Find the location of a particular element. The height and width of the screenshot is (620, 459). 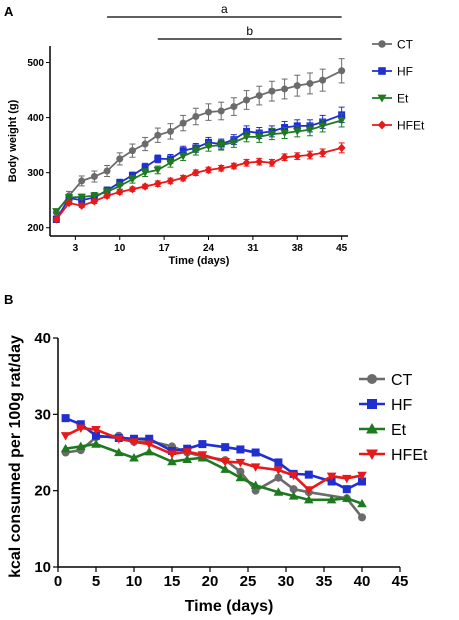

panel-b-legend-label-HF: HF is located at coordinates (402, 405).